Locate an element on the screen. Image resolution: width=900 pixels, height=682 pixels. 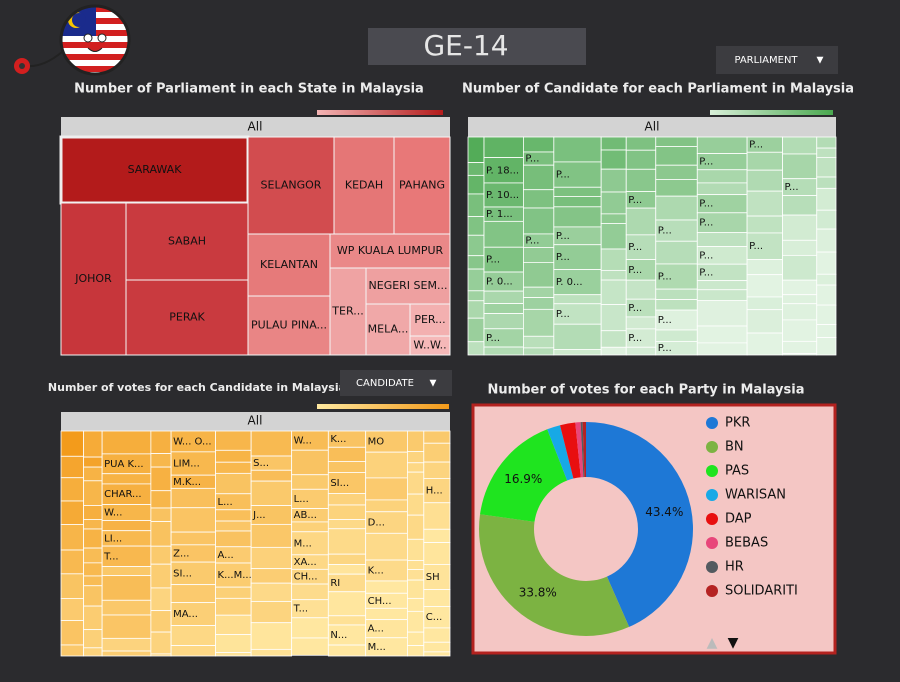
scroll-up: ▲ is located at coordinates (712, 643).